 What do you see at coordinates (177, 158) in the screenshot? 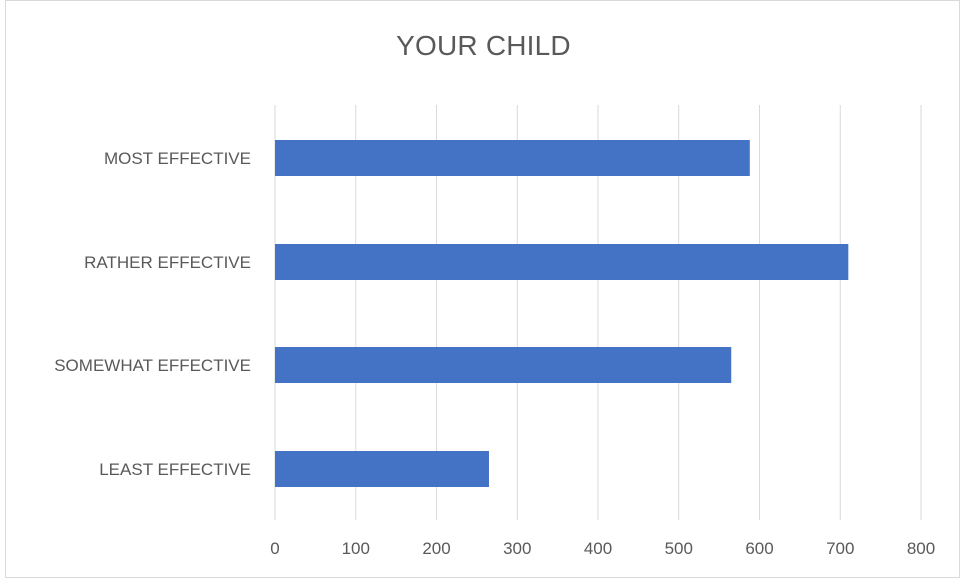
I see `category-label: MOST EFFECTIVE` at bounding box center [177, 158].